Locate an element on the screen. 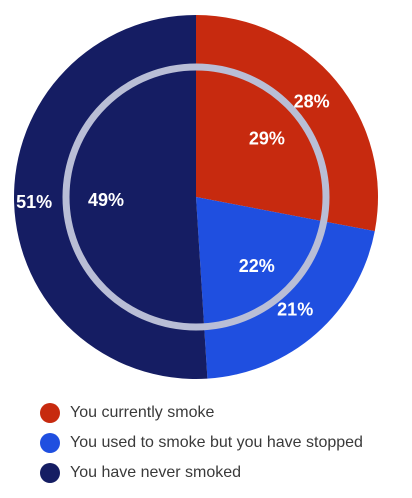 This screenshot has height=498, width=412. legend-item-former-smoker: You used to smoke but you have stopped is located at coordinates (201, 443).